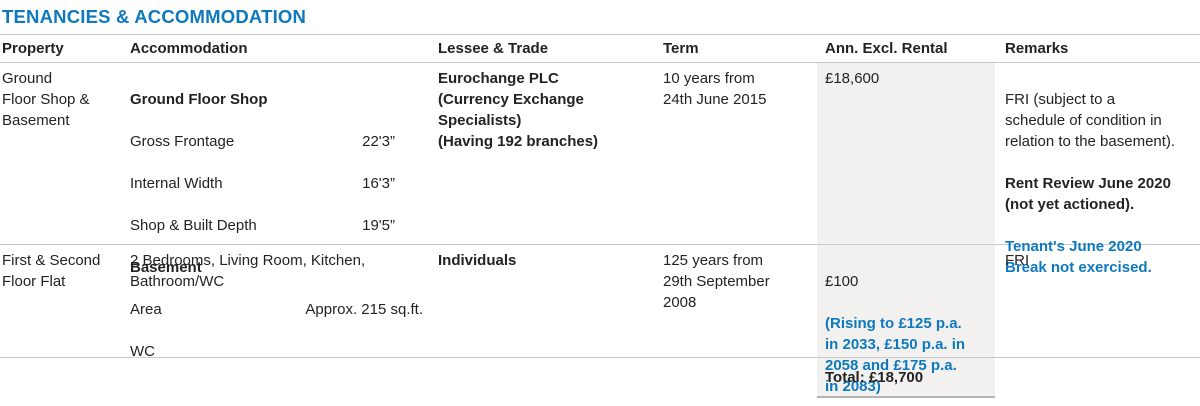  What do you see at coordinates (46, 99) in the screenshot?
I see `row1-property: Ground Floor Shop & Basement` at bounding box center [46, 99].